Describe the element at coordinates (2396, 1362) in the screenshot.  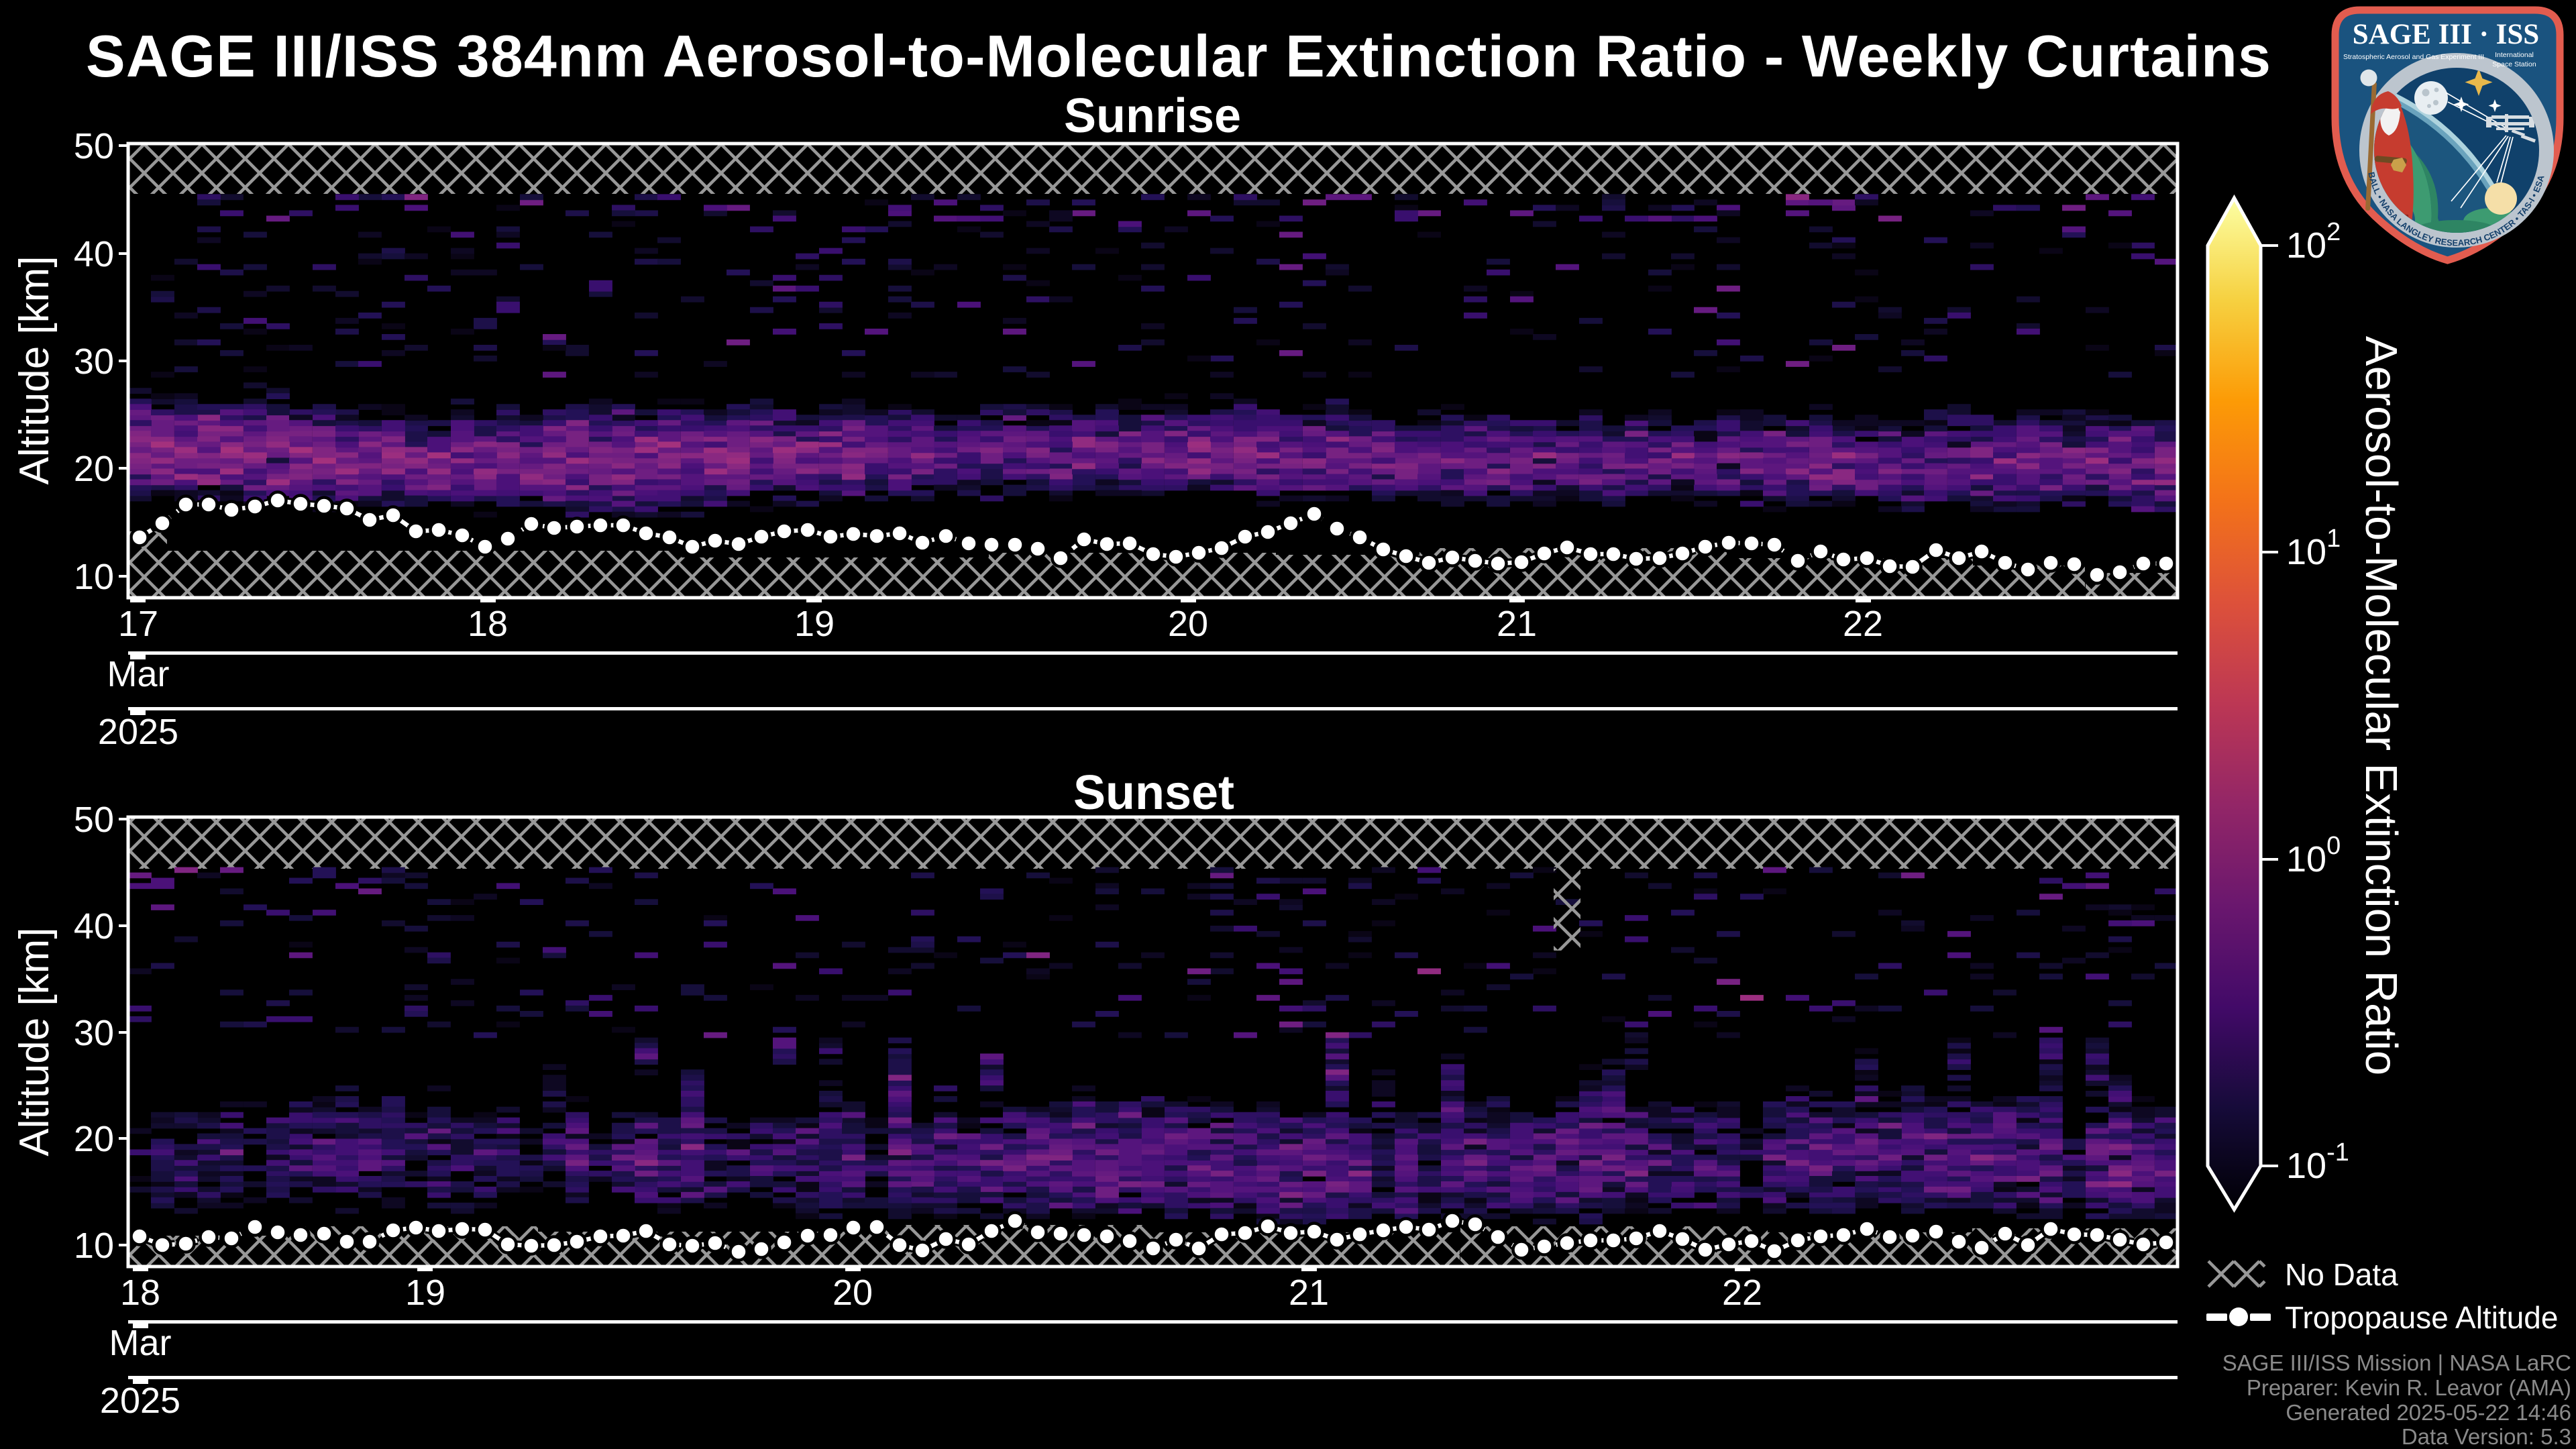
I see `svg-text:SAGE III/ISS Mission | NASA La: SAGE III/ISS Mission | NASA LaRC` at that location.